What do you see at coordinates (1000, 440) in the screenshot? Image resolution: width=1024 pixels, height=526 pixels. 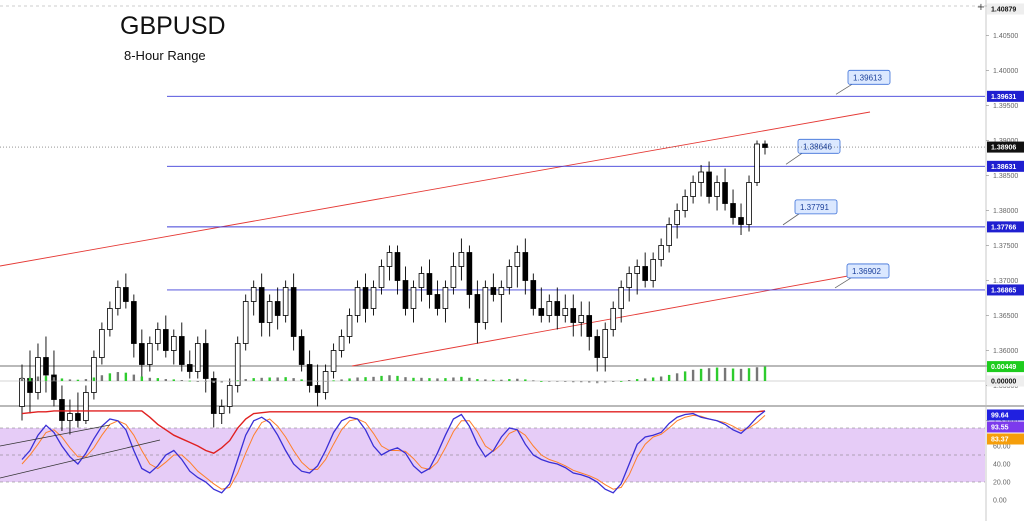 I see `stoch-value-badge-label: 83.37` at bounding box center [1000, 440].